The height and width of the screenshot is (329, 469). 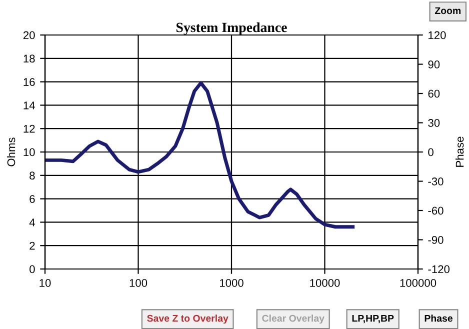 What do you see at coordinates (460, 151) in the screenshot?
I see `y2-axis-title: Phase` at bounding box center [460, 151].